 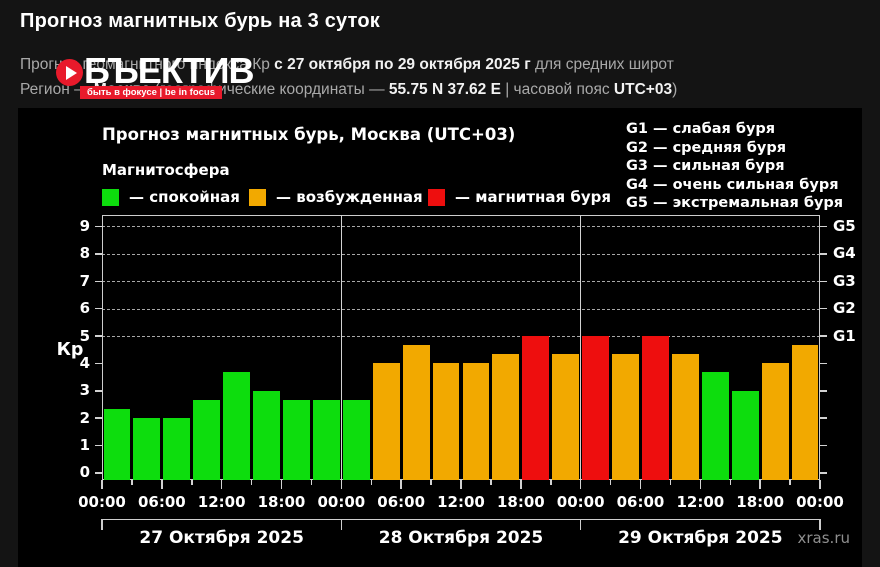 I want to click on legend-label: — возбужденная, so click(x=349, y=197).